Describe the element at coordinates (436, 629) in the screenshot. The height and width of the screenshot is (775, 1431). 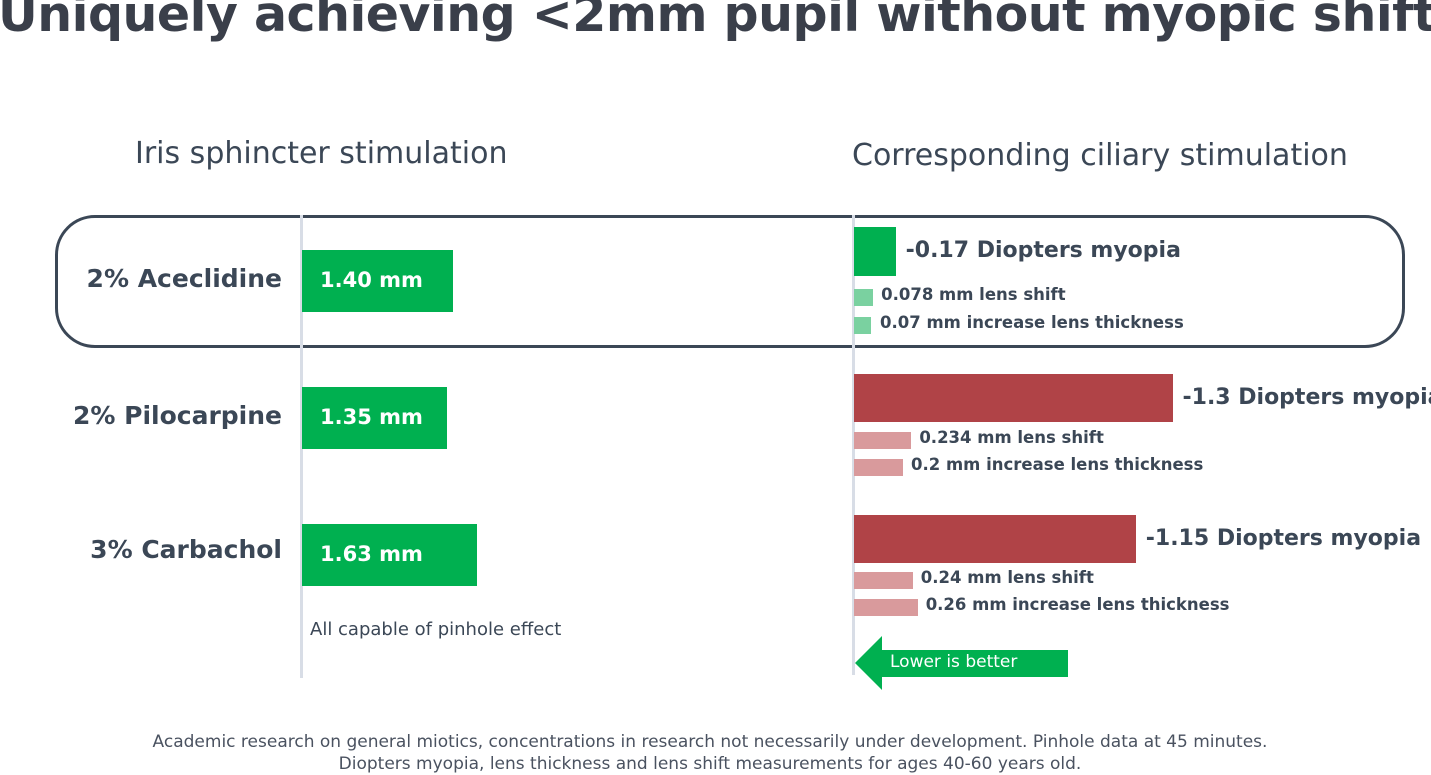
I see `pinhole-note: All capable of pinhole effect` at that location.